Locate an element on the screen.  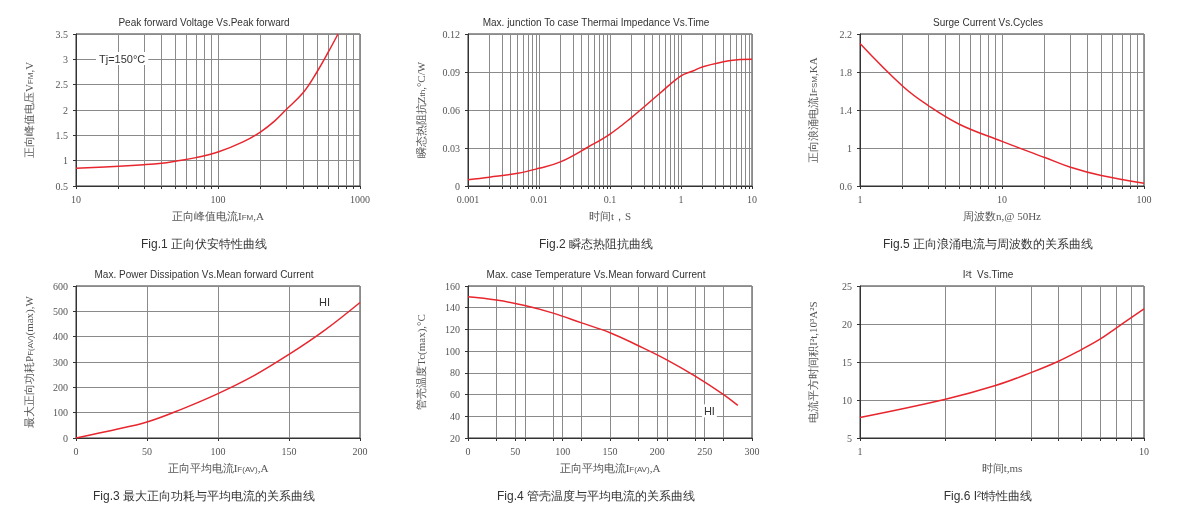
y-tick-label: 400 is located at coordinates (60, 337).